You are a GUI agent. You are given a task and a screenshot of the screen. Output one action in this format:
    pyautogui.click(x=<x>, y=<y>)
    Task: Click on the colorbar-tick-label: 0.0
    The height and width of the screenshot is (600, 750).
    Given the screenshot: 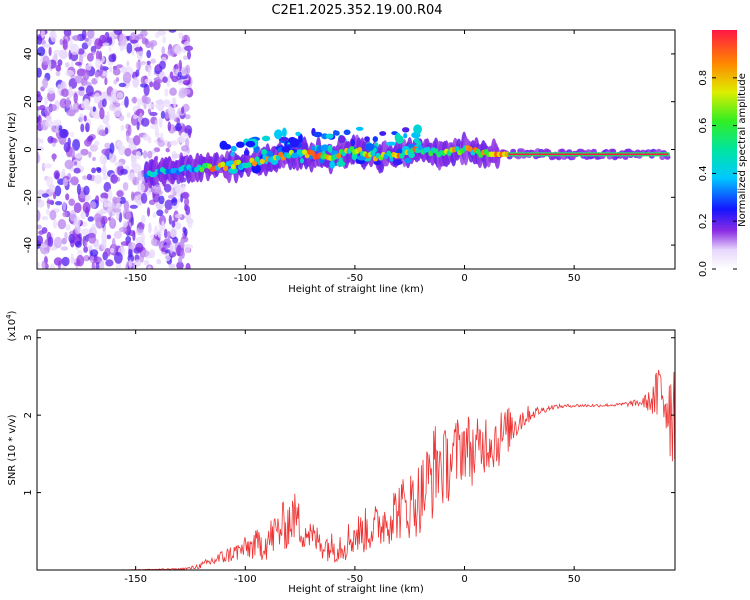 What is the action you would take?
    pyautogui.click(x=703, y=269)
    